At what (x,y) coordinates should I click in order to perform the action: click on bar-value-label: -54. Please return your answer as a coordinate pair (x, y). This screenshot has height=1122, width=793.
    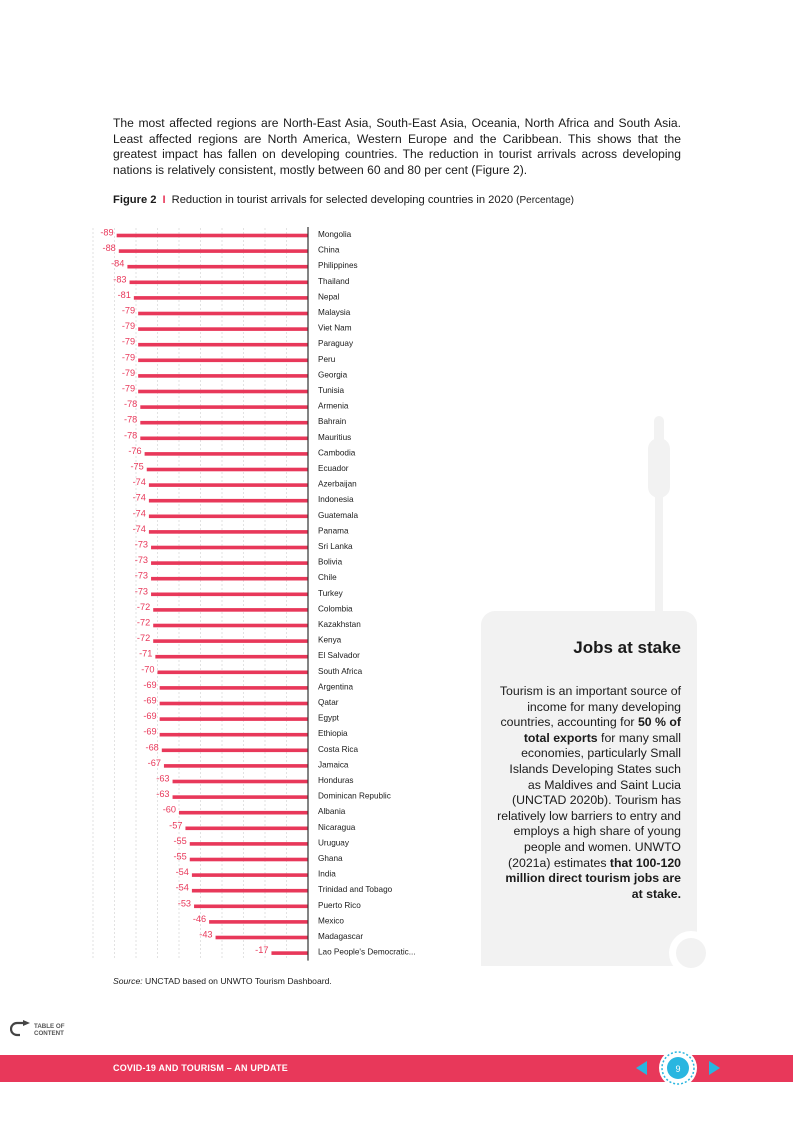
    Looking at the image, I should click on (182, 888).